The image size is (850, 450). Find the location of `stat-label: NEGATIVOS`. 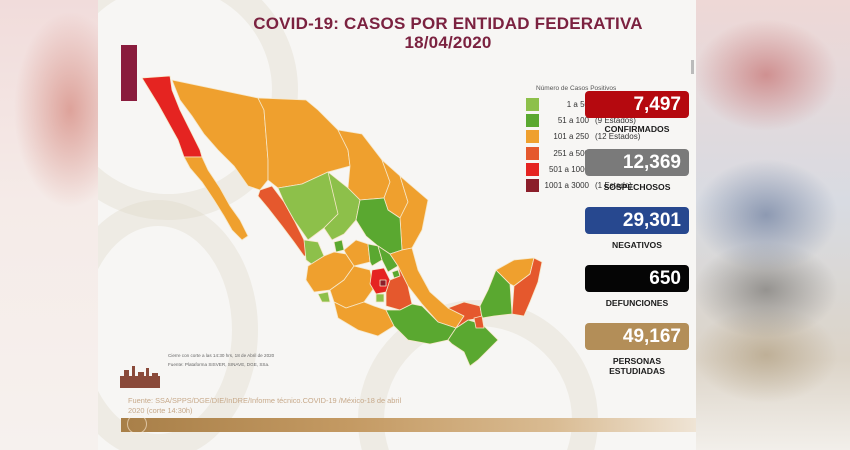

stat-label: NEGATIVOS is located at coordinates (637, 245).